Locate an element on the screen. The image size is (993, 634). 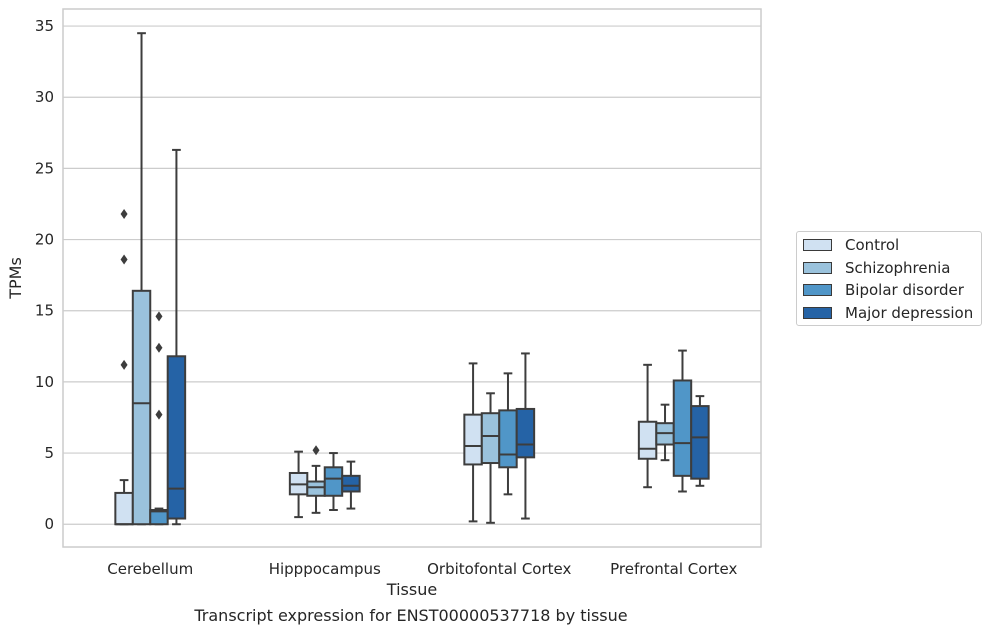
y-tick-label: 35 is located at coordinates (44, 26).